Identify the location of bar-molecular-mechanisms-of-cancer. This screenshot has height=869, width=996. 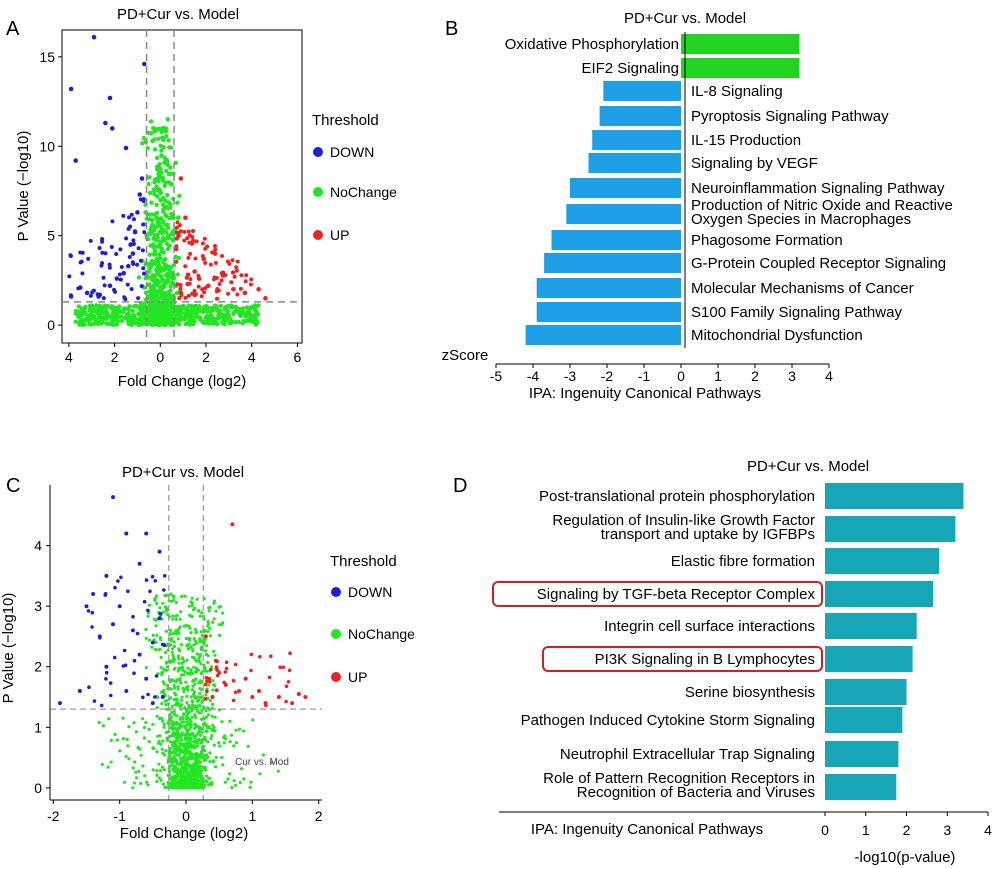
(608, 288).